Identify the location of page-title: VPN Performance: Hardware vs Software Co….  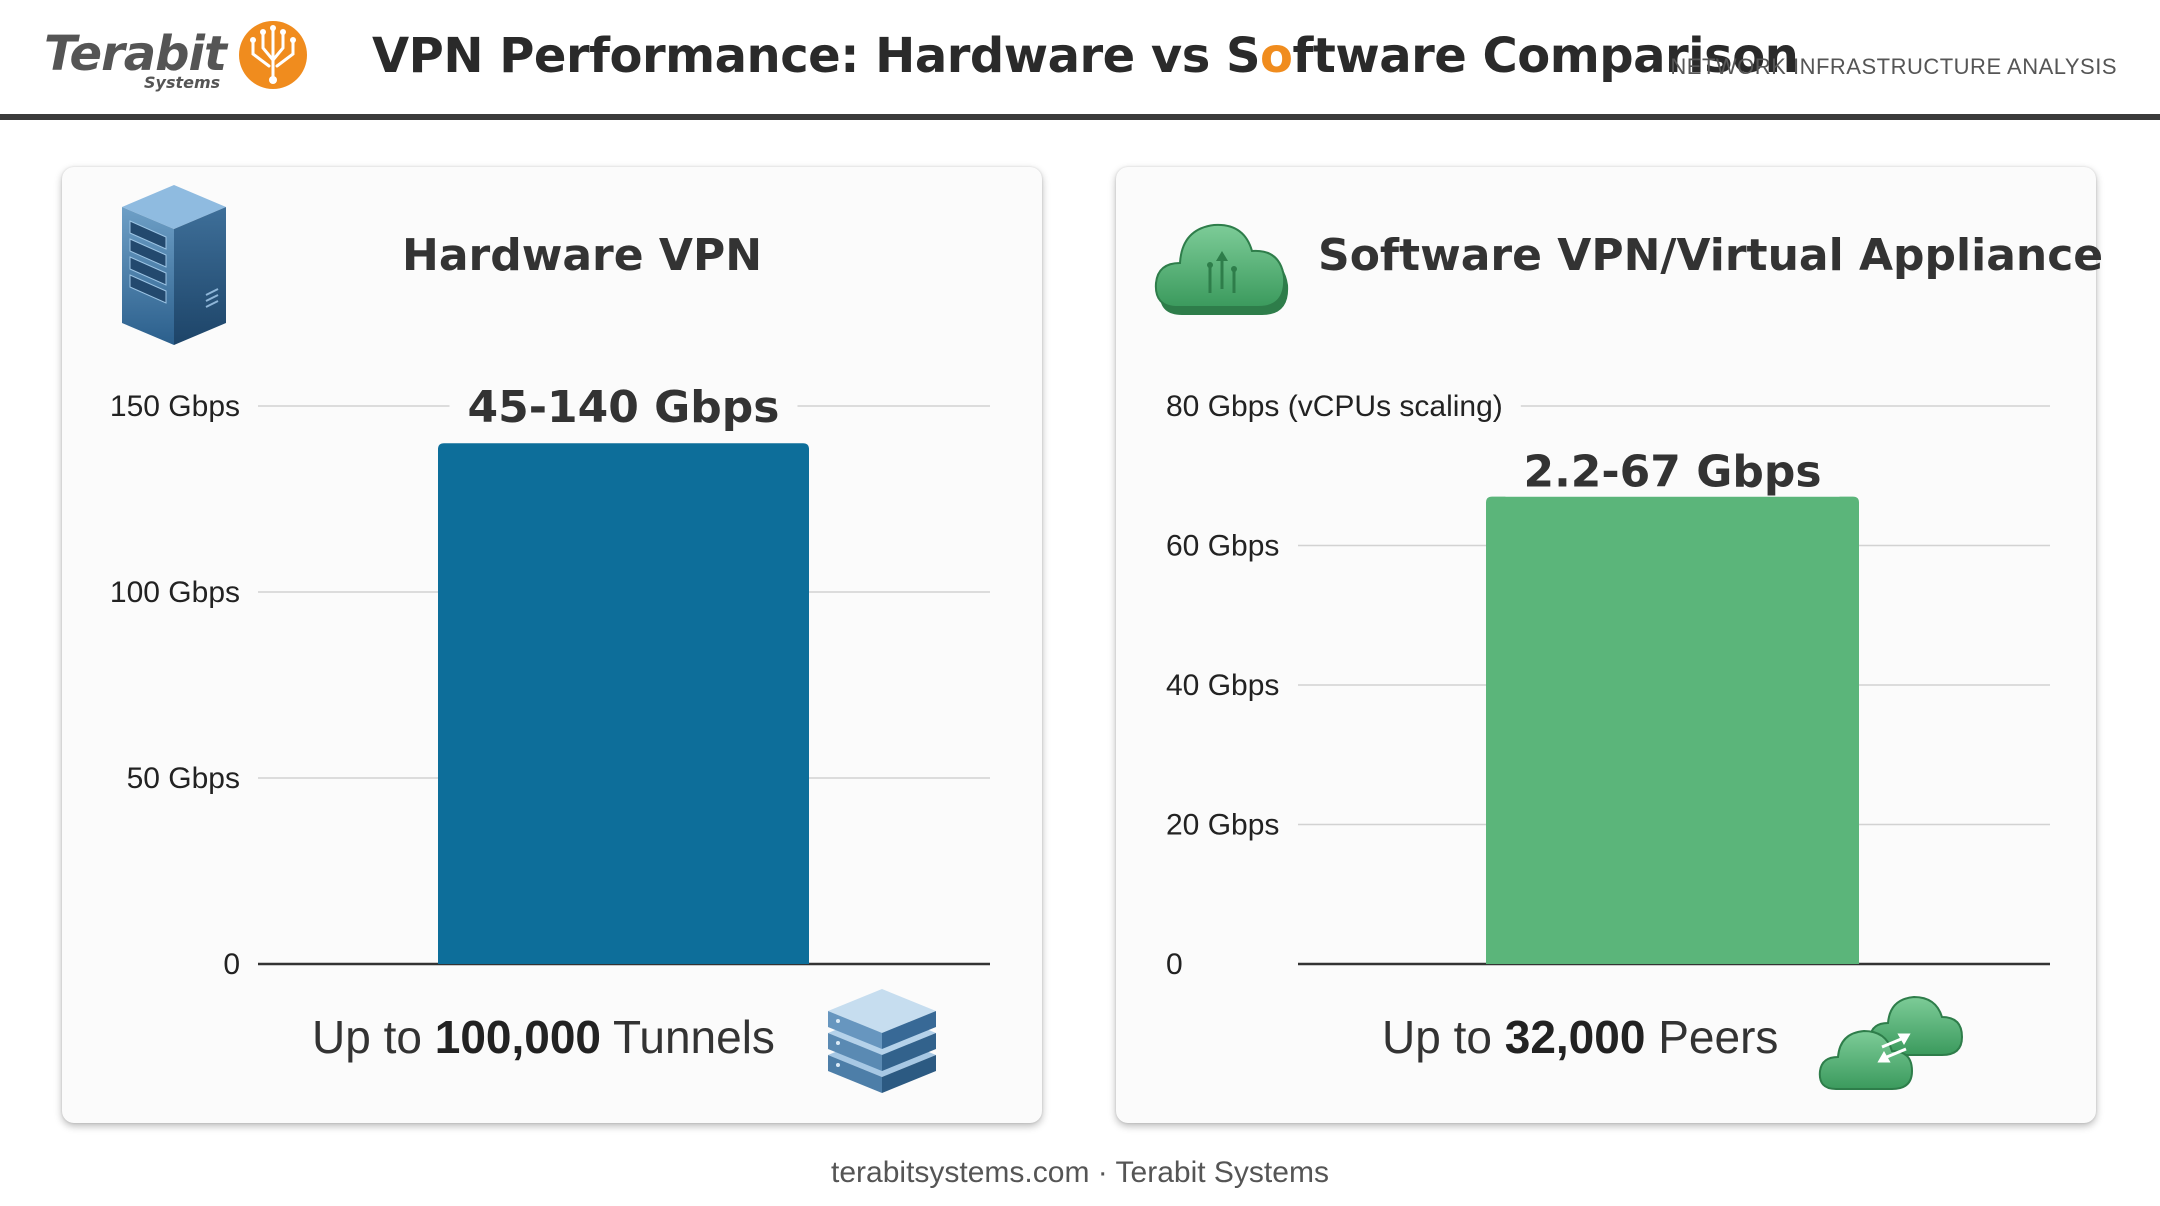
(1085, 56).